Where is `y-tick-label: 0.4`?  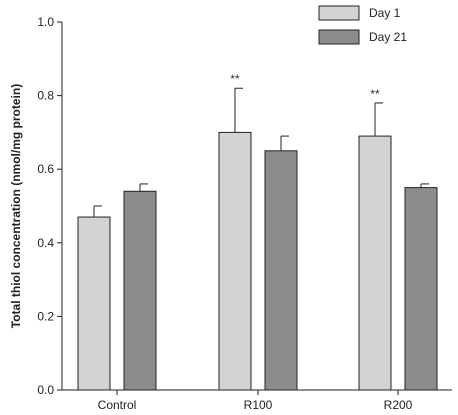
y-tick-label: 0.4 is located at coordinates (45, 243).